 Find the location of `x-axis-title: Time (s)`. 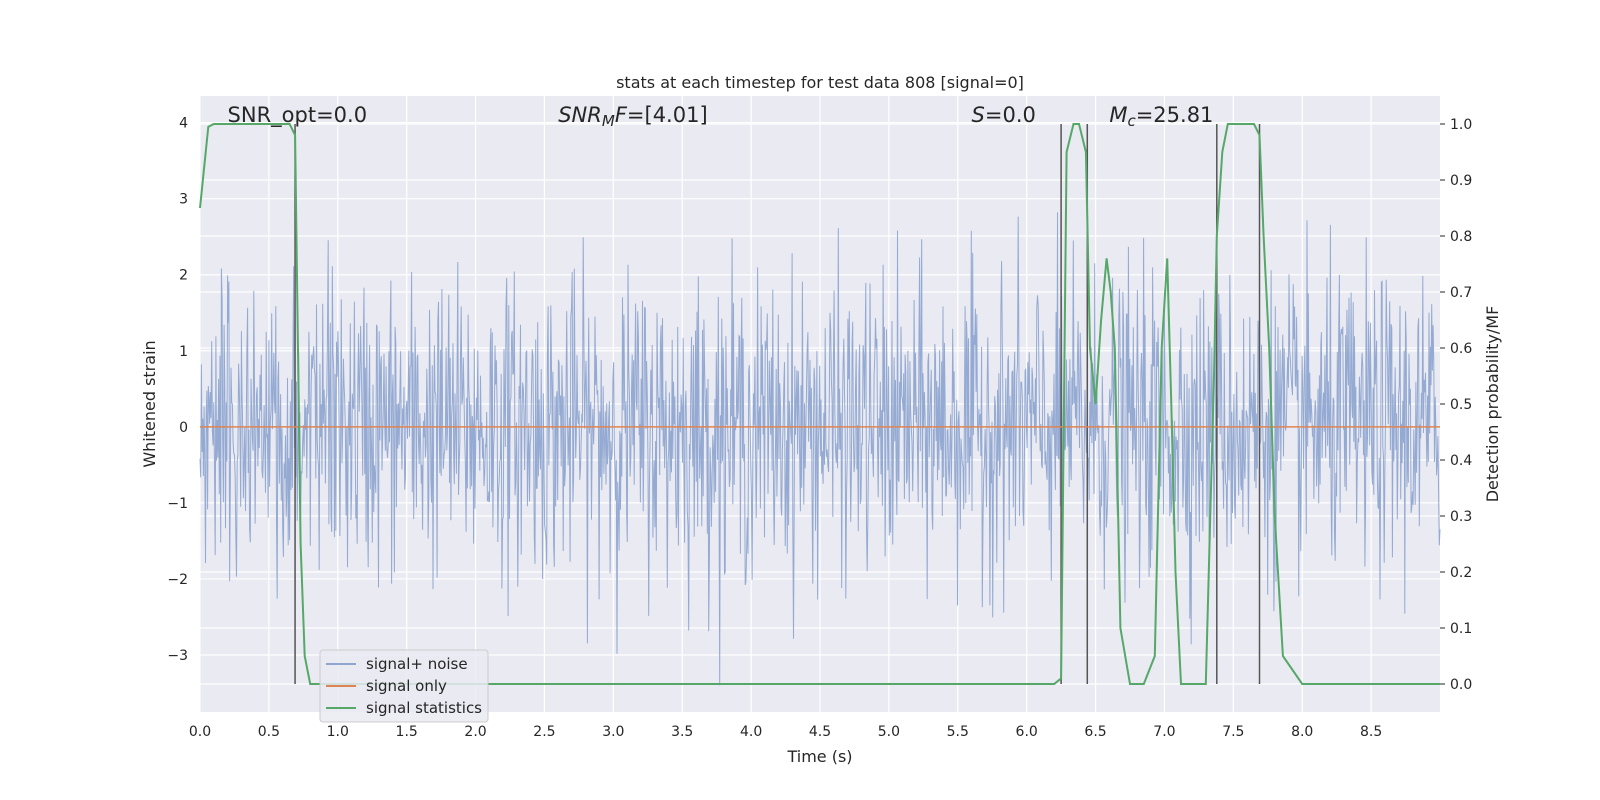

x-axis-title: Time (s) is located at coordinates (819, 756).